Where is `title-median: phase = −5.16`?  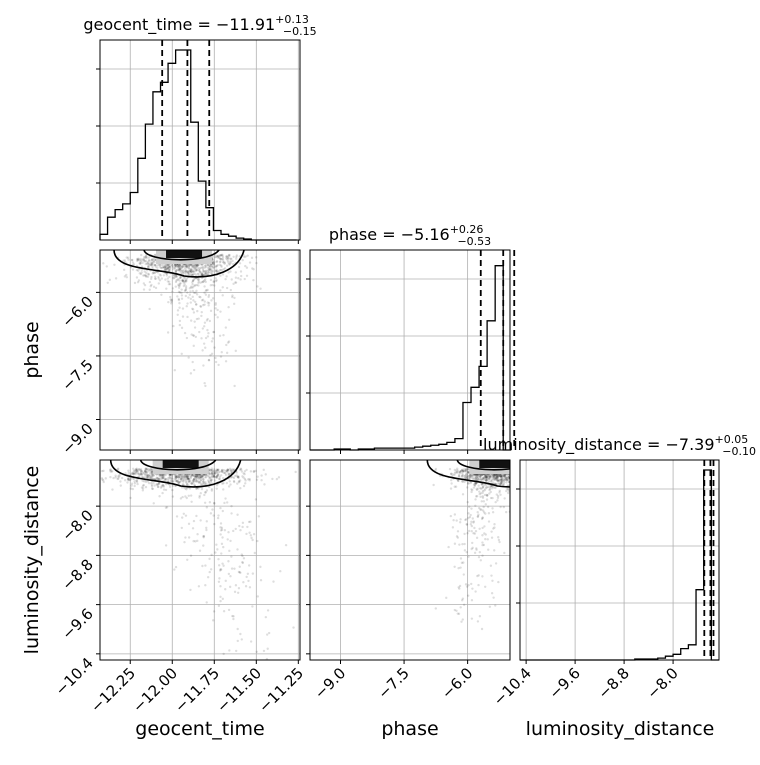 title-median: phase = −5.16 is located at coordinates (389, 234).